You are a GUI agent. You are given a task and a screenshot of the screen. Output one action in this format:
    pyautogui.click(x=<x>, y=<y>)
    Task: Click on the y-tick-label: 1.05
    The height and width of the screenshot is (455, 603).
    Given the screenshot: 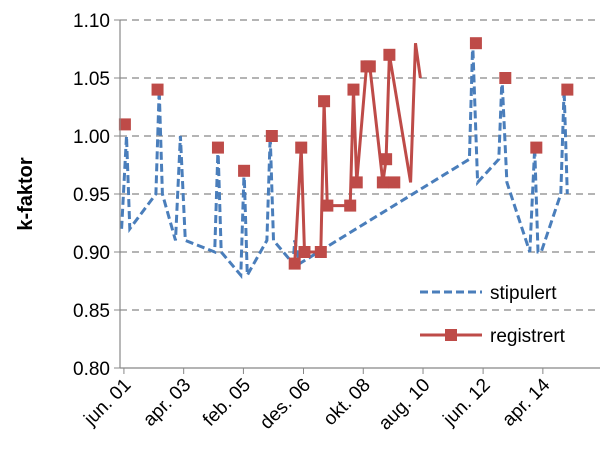 What is the action you would take?
    pyautogui.click(x=91, y=79)
    